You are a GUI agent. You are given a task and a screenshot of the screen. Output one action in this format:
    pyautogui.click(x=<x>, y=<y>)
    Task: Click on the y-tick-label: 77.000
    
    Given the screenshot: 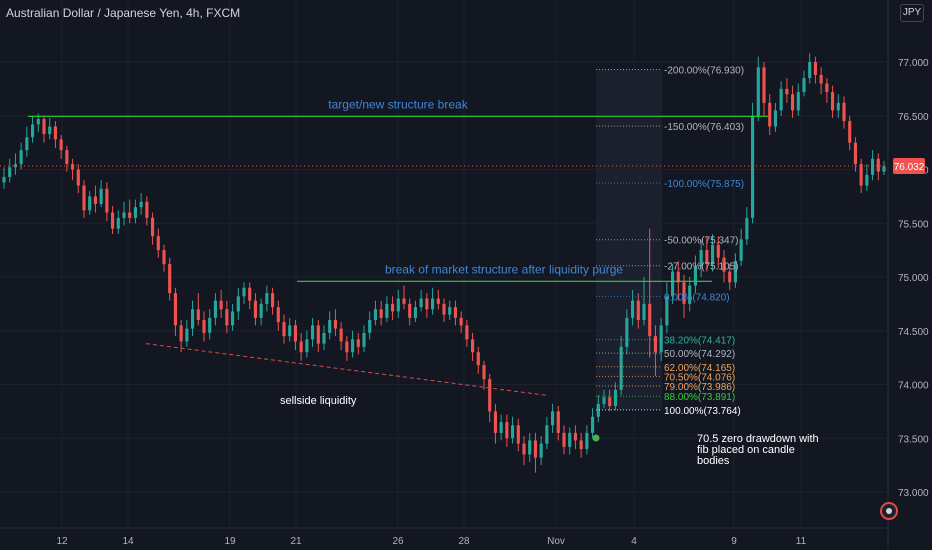 What is the action you would take?
    pyautogui.click(x=913, y=63)
    